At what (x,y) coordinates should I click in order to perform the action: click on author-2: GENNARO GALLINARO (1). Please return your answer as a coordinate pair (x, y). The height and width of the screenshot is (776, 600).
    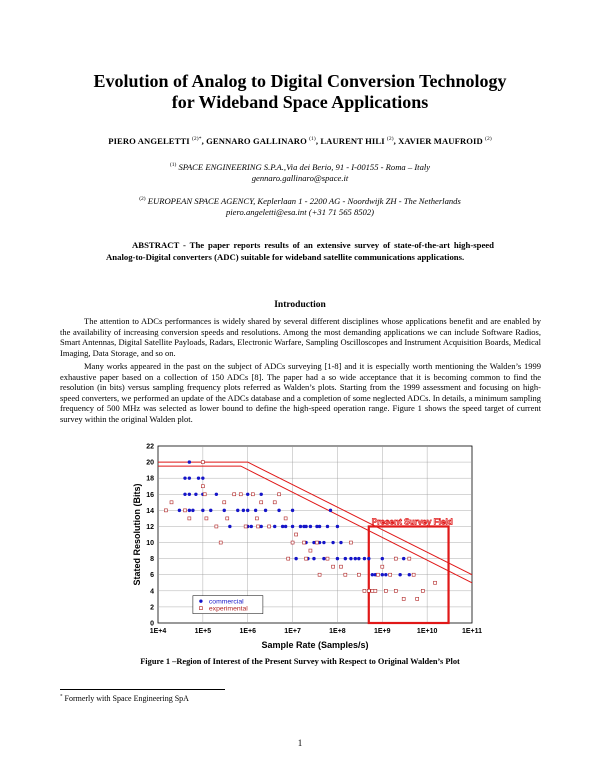
    Looking at the image, I should click on (261, 141).